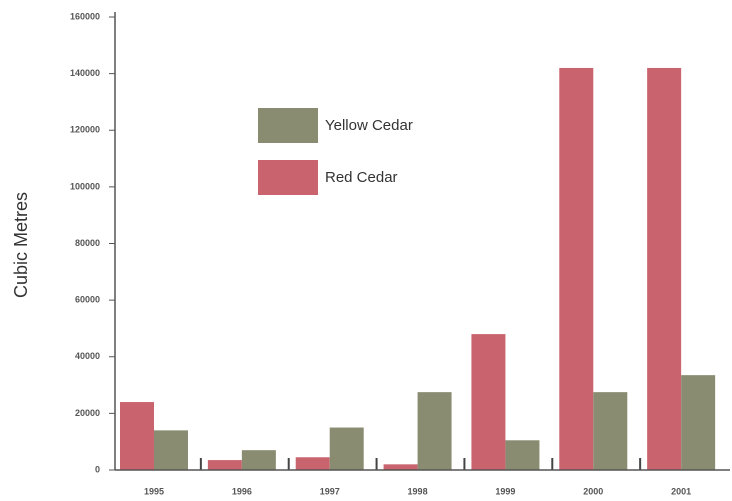 Image resolution: width=732 pixels, height=501 pixels. I want to click on y-tick-label: 100000, so click(85, 186).